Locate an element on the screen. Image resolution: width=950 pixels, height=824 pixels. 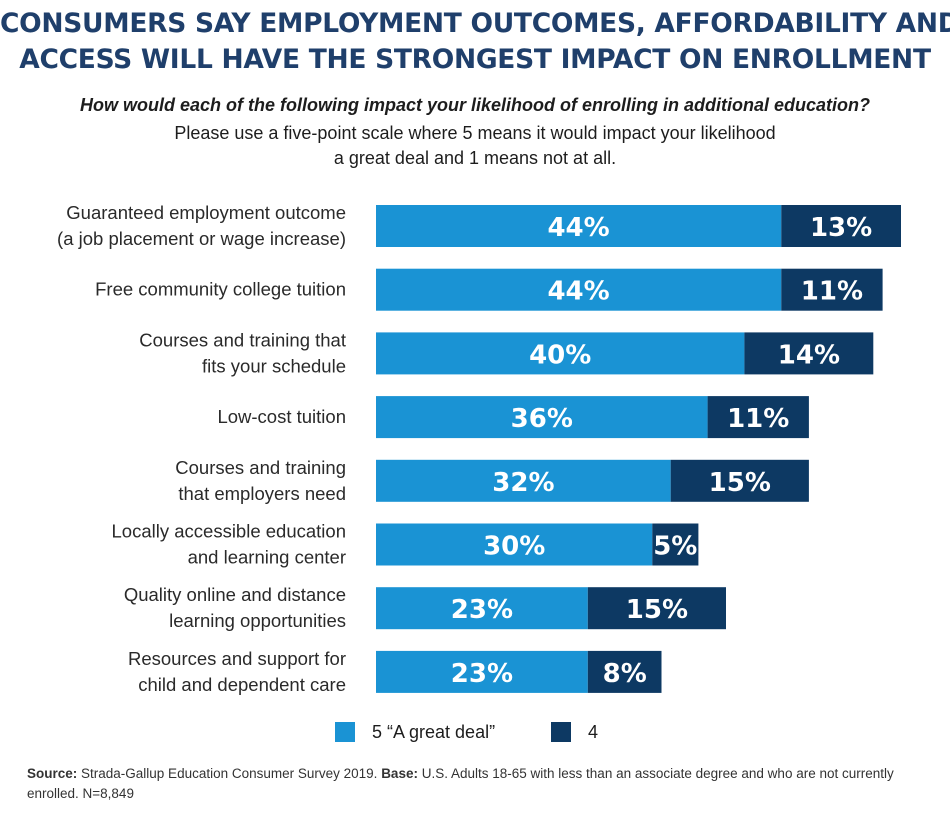
category-label-line: (a job placement or wage increase) is located at coordinates (201, 238).